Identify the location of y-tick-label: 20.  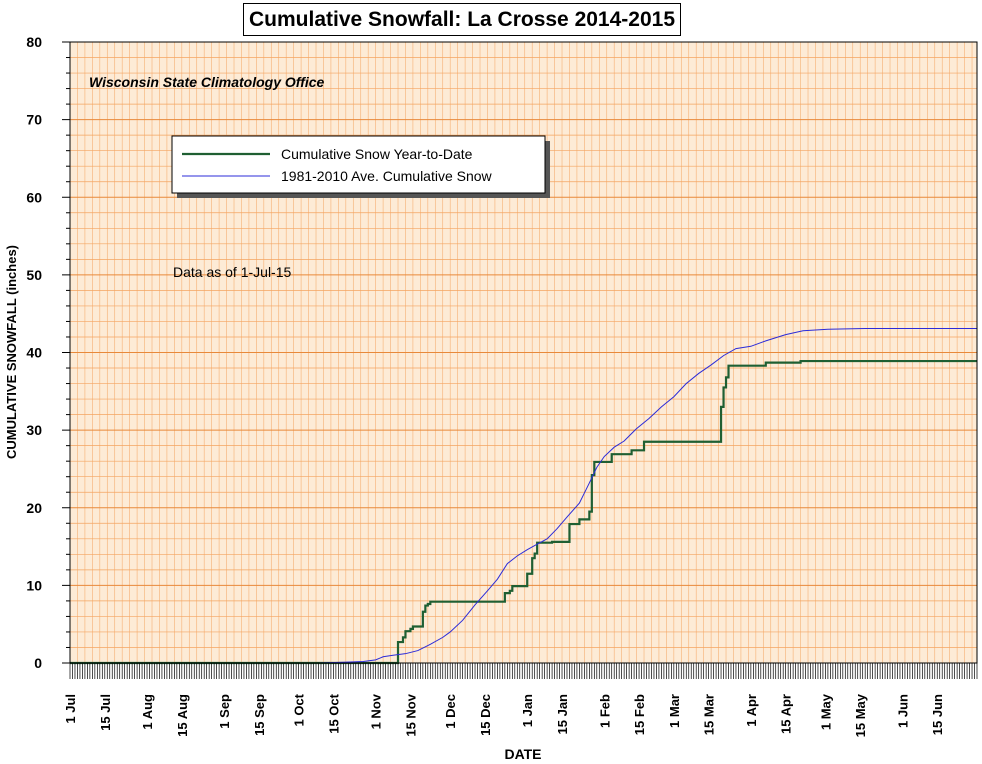
(34, 508).